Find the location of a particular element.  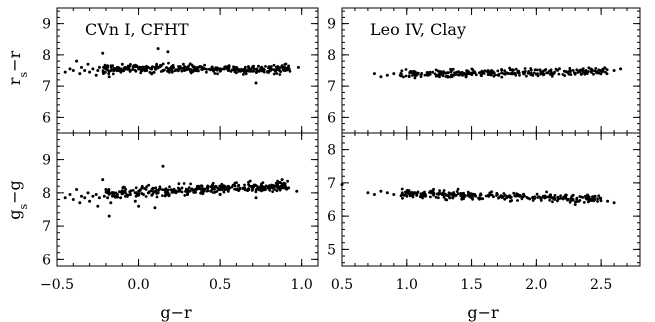

ylabel-bottom: gs−g is located at coordinates (17, 200).